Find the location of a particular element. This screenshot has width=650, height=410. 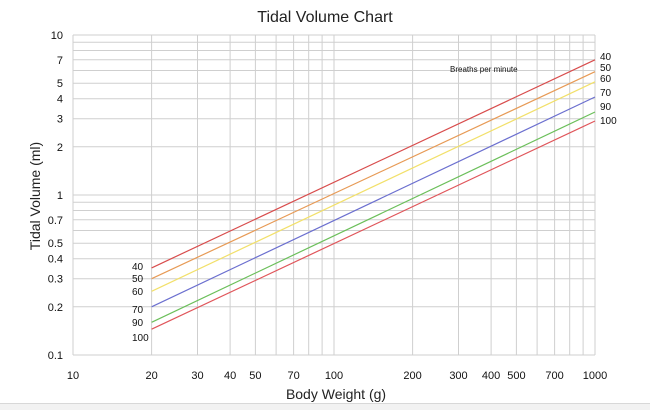

y-axis-label: Tidal Volume (ml) is located at coordinates (35, 196).